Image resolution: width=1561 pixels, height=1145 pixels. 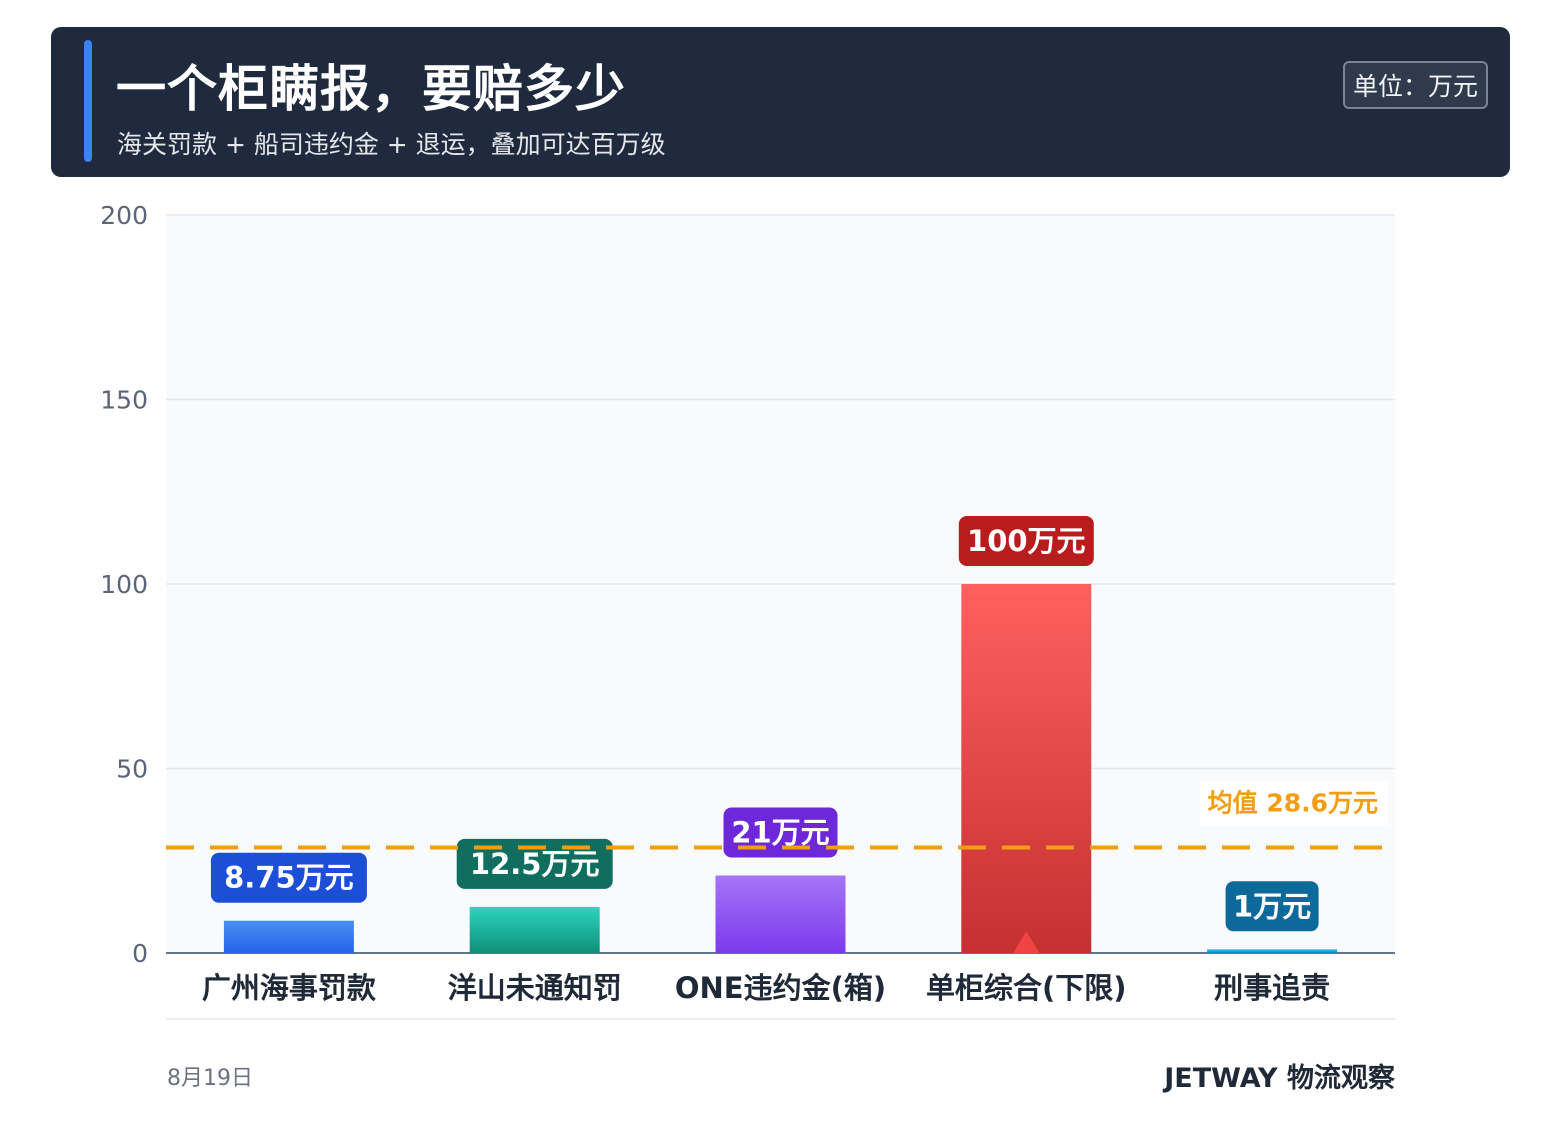 I want to click on x-category-label: 广州海事罚款, so click(x=289, y=988).